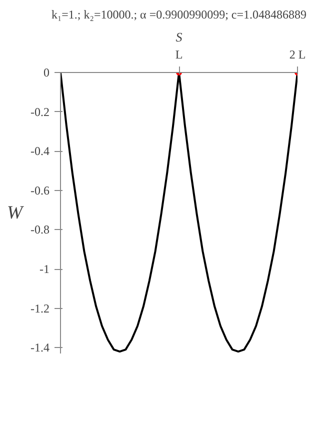 This screenshot has height=423, width=327. Describe the element at coordinates (40, 229) in the screenshot. I see `y-tick-label: -0.8` at that location.